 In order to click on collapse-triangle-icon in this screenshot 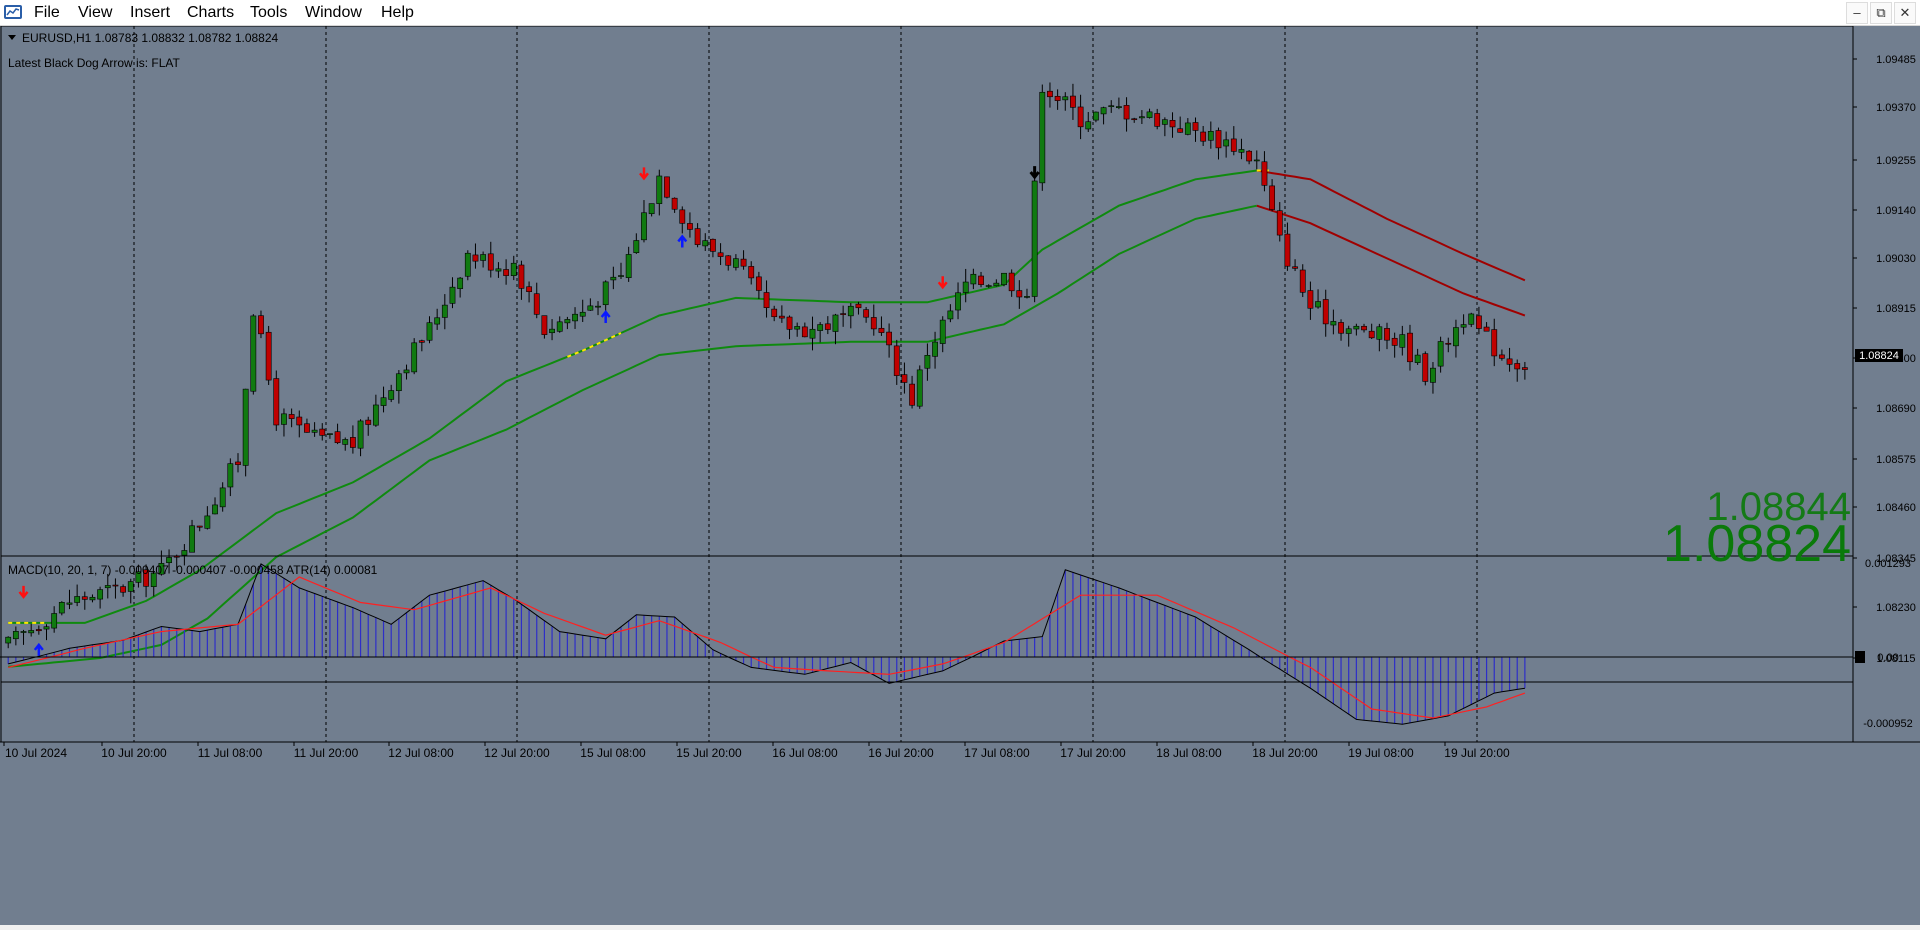, I will do `click(12, 37)`.